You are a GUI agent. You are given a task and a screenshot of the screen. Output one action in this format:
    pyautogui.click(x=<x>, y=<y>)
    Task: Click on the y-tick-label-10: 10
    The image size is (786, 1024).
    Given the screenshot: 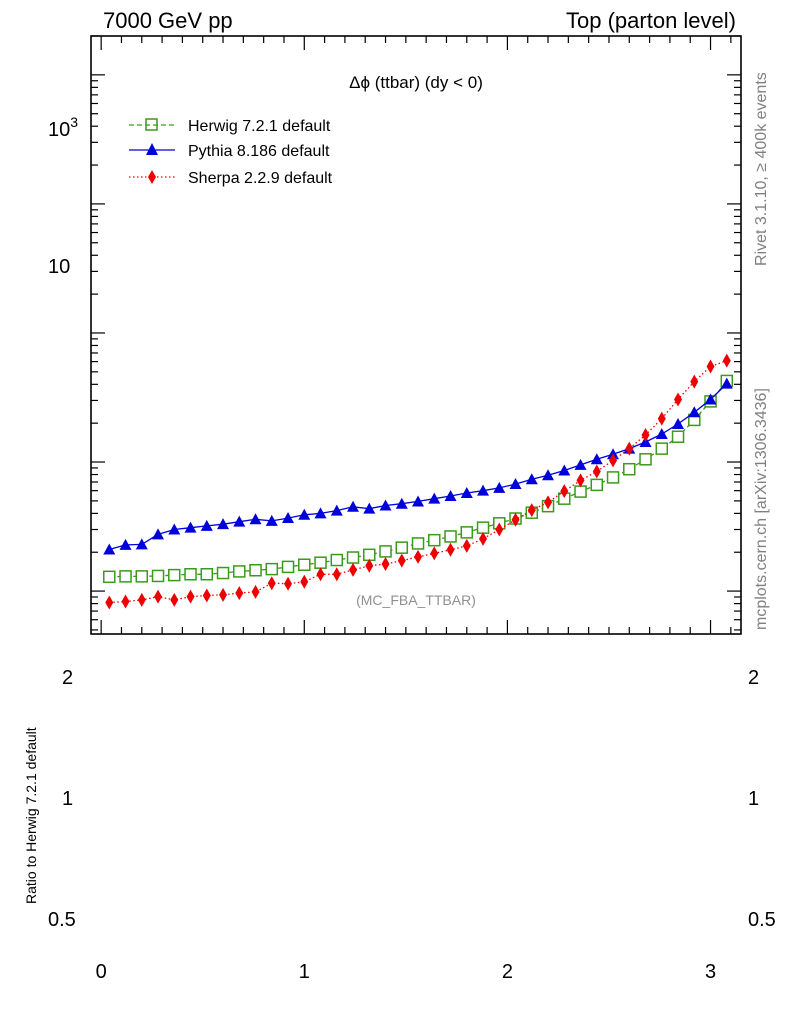 What is the action you would take?
    pyautogui.click(x=59, y=267)
    